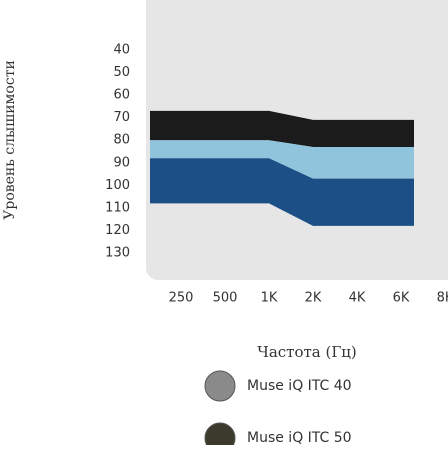  I want to click on legend-label: Muse iQ ITC 50, so click(299, 437).